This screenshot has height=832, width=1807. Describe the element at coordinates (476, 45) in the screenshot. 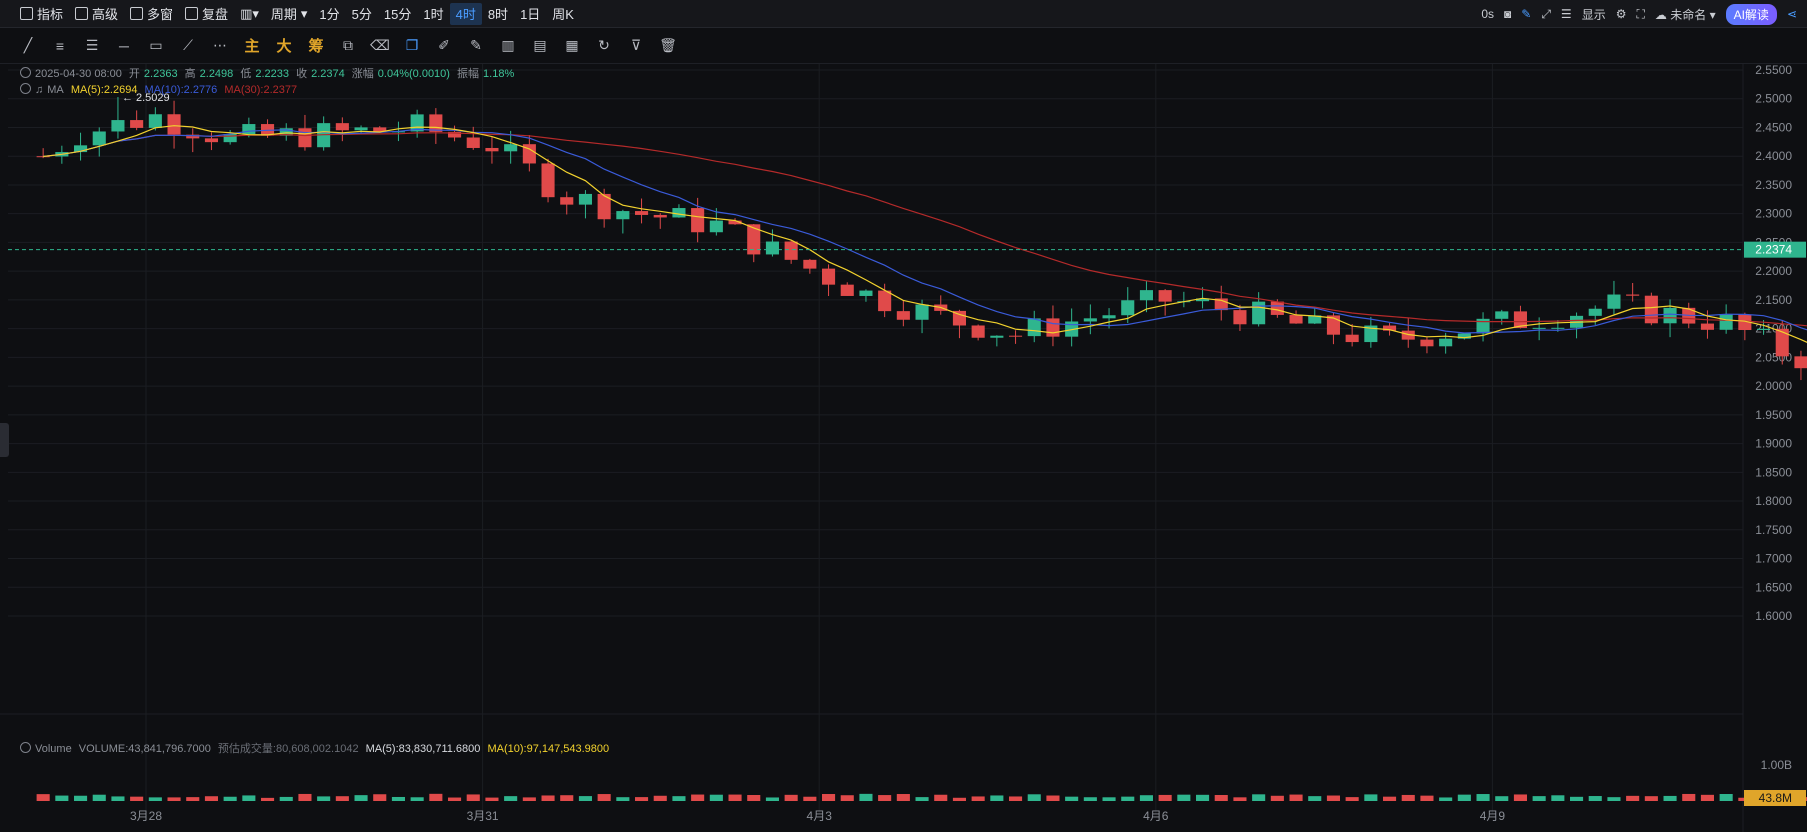

I see `pen-icon: ✎` at that location.